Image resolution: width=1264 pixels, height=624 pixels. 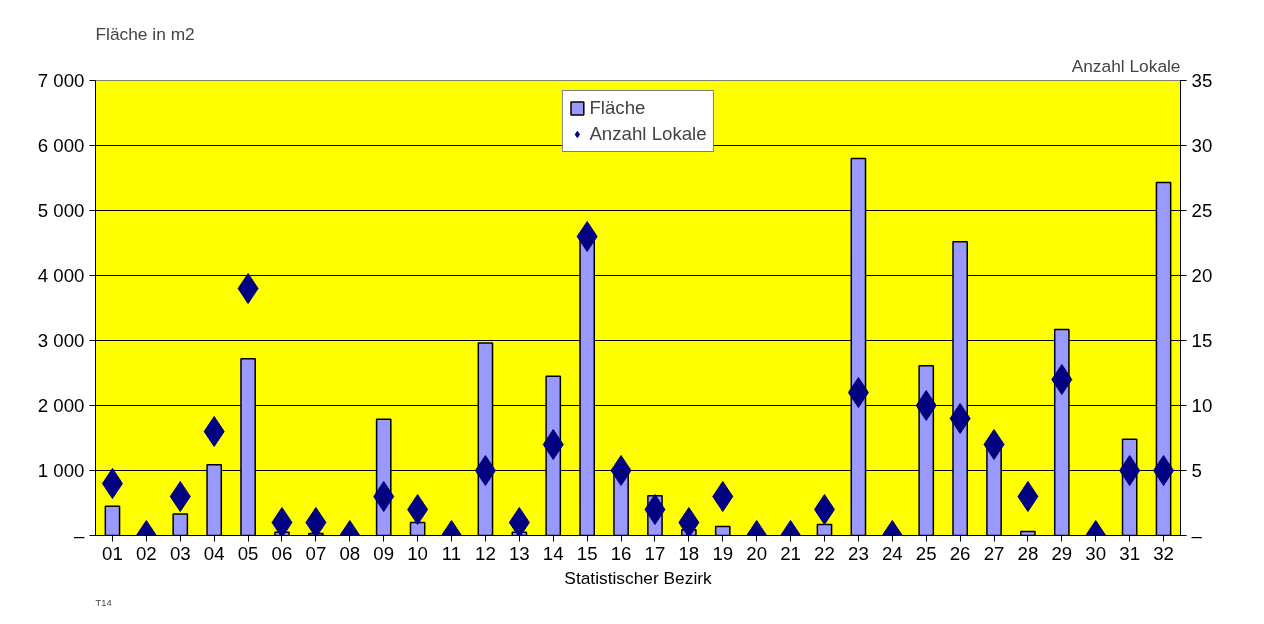 What do you see at coordinates (80, 535) in the screenshot?
I see `y-tick-label: –` at bounding box center [80, 535].